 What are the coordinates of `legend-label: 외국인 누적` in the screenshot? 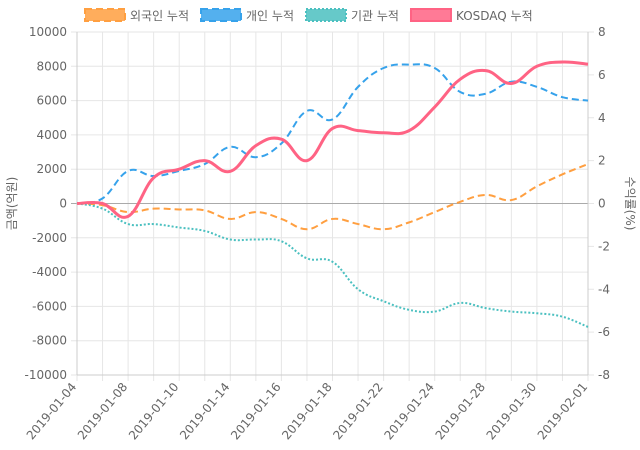 It's located at (159, 16).